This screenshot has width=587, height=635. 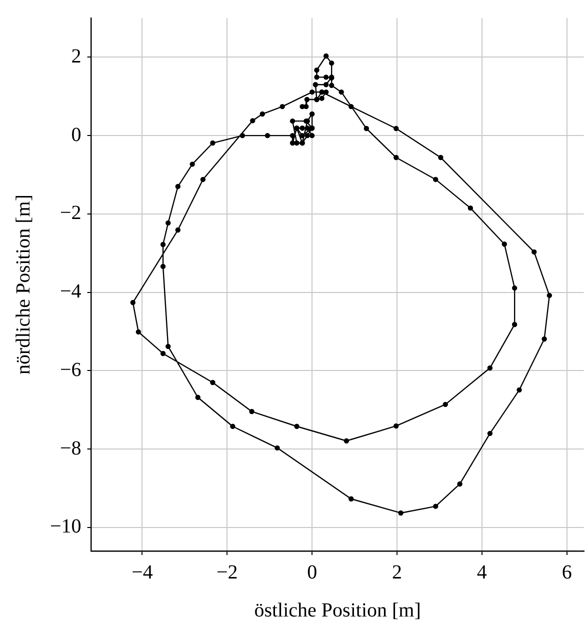 I want to click on x-tick-label: −4, so click(x=142, y=572).